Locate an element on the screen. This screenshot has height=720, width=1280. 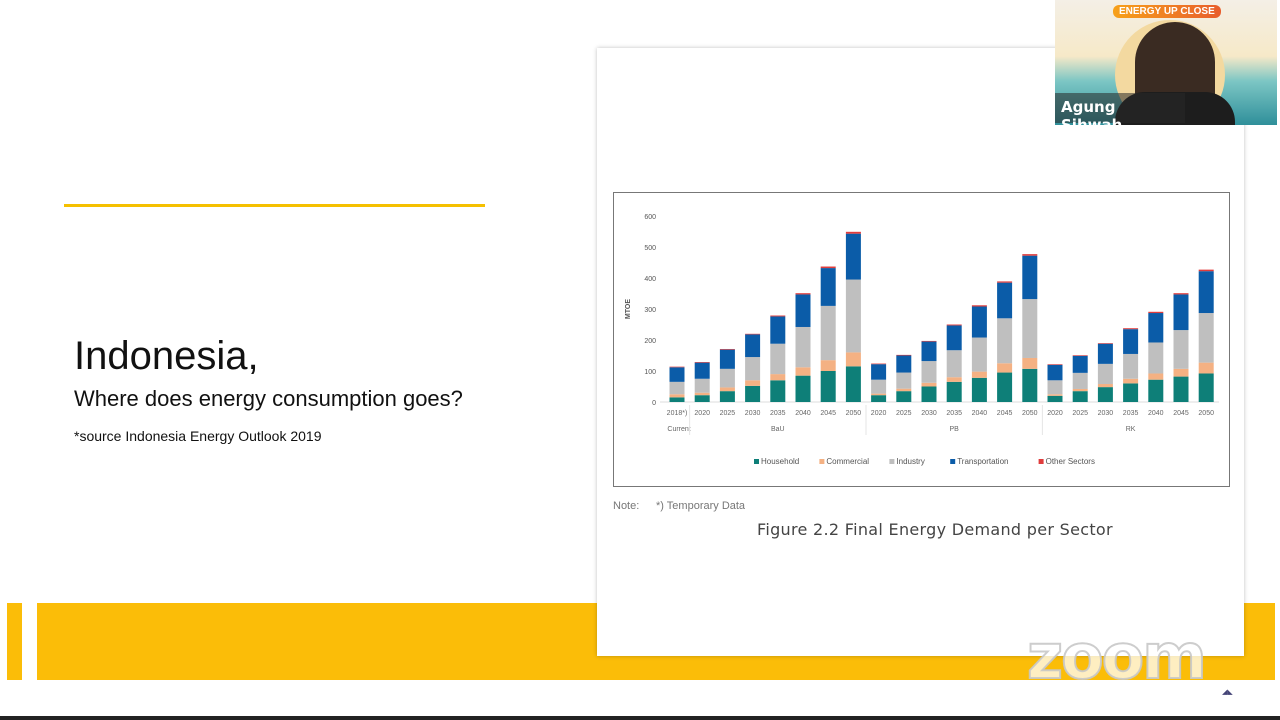
accent-line is located at coordinates (274, 205).